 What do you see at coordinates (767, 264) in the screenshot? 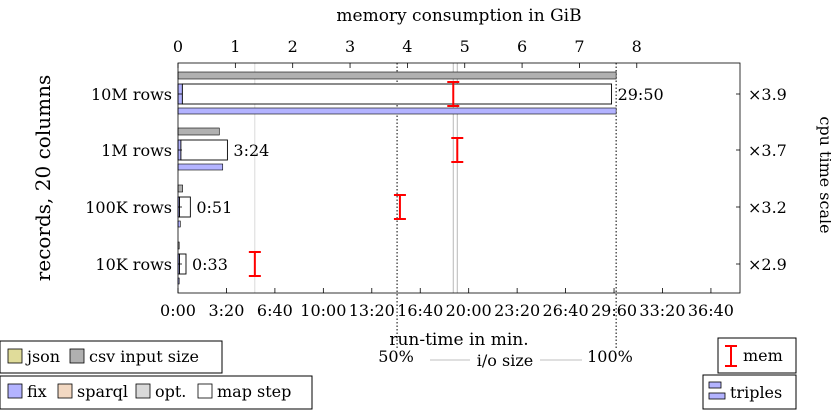
I see `cpu-scale-label-3: ×2.9` at bounding box center [767, 264].